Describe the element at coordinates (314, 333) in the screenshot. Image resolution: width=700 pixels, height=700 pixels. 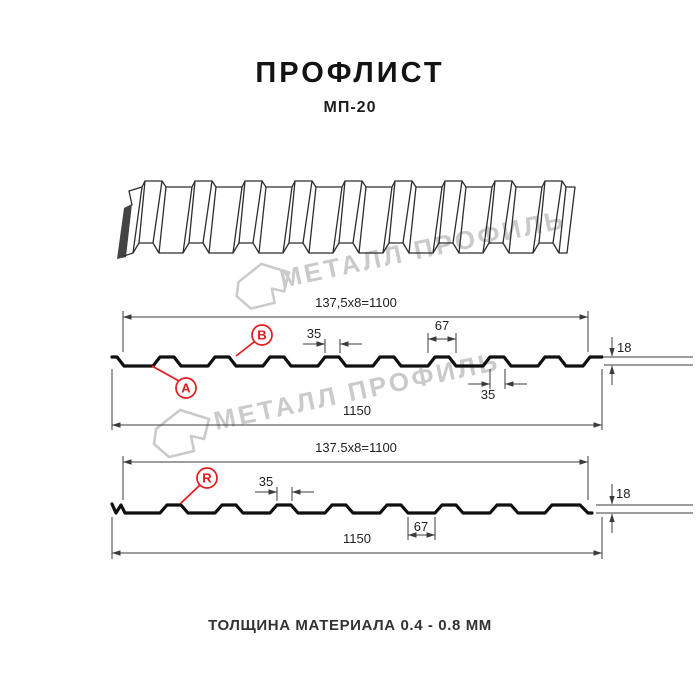
I see `dim-rib-top-width-top: 35` at that location.